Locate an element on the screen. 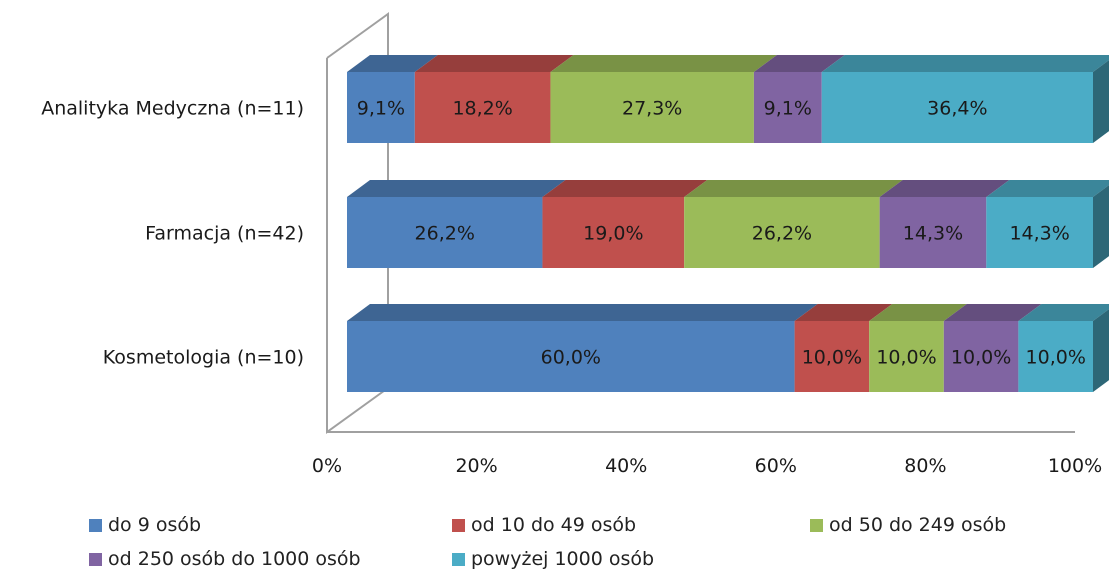  data-label: 18,2% is located at coordinates (482, 109).